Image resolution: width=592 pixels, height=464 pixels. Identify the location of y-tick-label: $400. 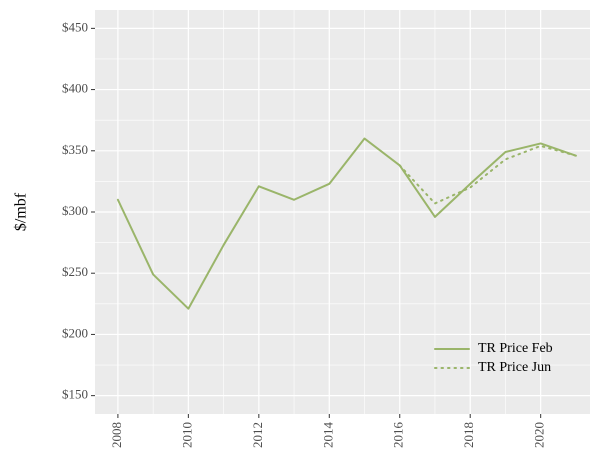
(75, 88).